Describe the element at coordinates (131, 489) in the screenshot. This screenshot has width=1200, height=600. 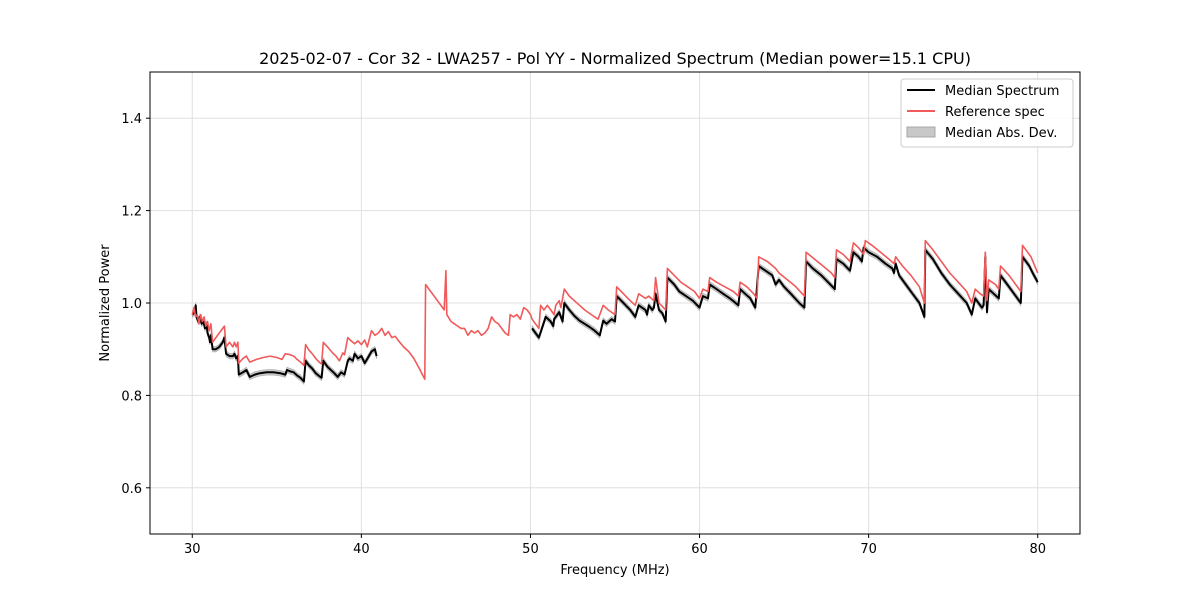
I see `y-tick-label: 0.6` at that location.